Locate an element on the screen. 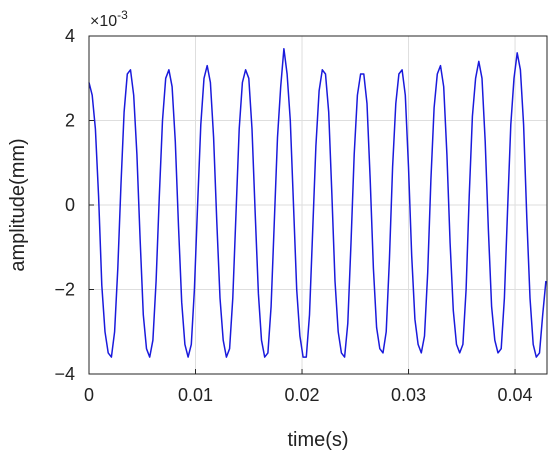  y-axis-ticks: −4 −2 0 2 4 is located at coordinates (74, 205).